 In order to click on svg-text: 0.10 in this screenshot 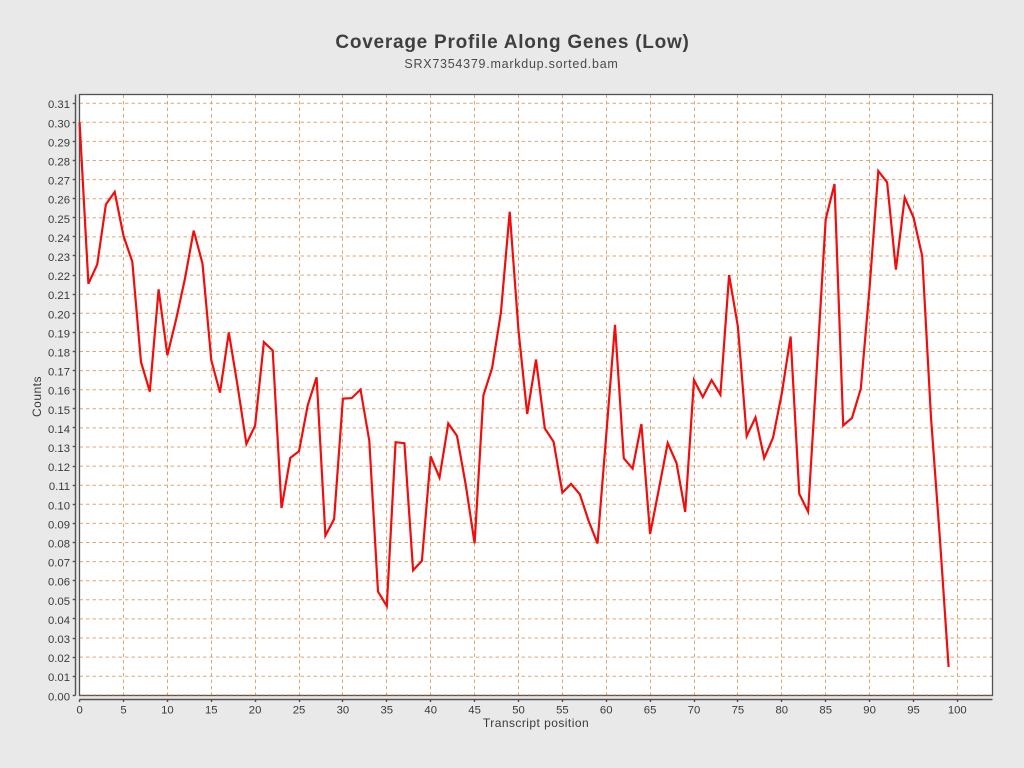, I will do `click(59, 506)`.